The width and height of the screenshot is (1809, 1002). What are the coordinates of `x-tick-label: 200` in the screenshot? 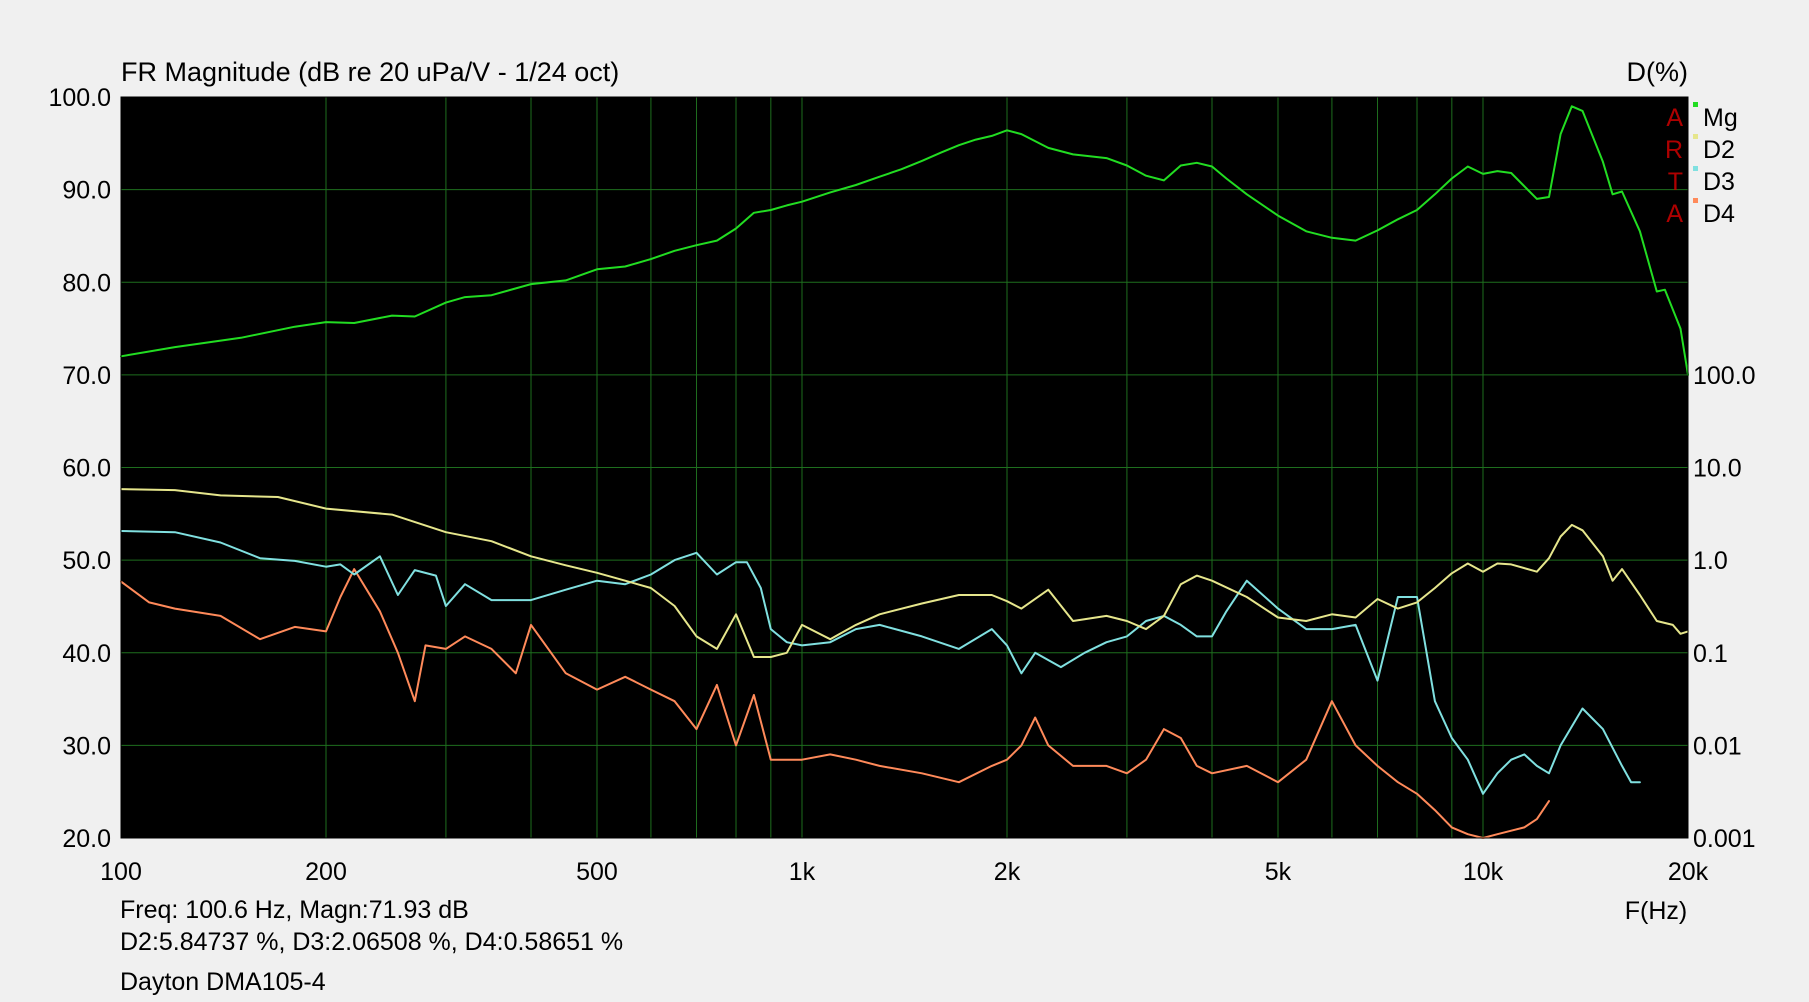 It's located at (326, 872).